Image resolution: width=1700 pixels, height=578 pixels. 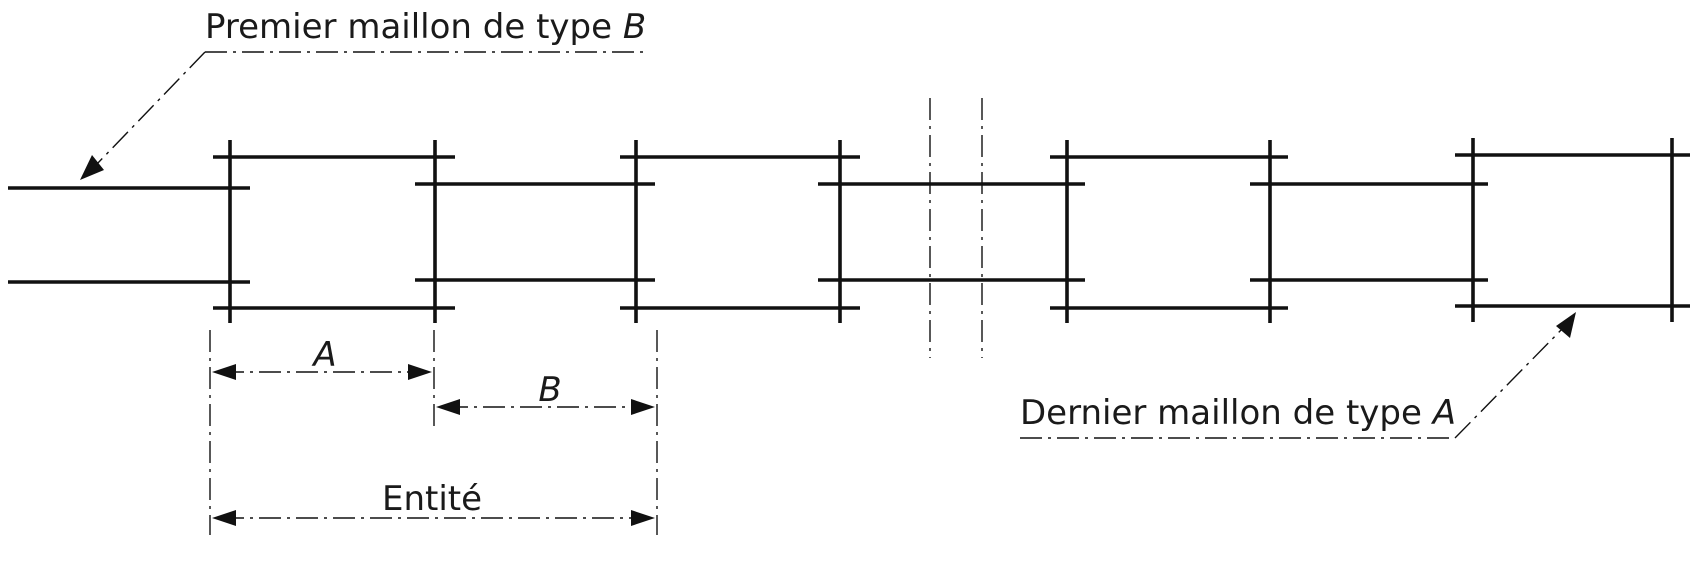 What do you see at coordinates (432, 499) in the screenshot?
I see `dimension-entity-label: Entité` at bounding box center [432, 499].